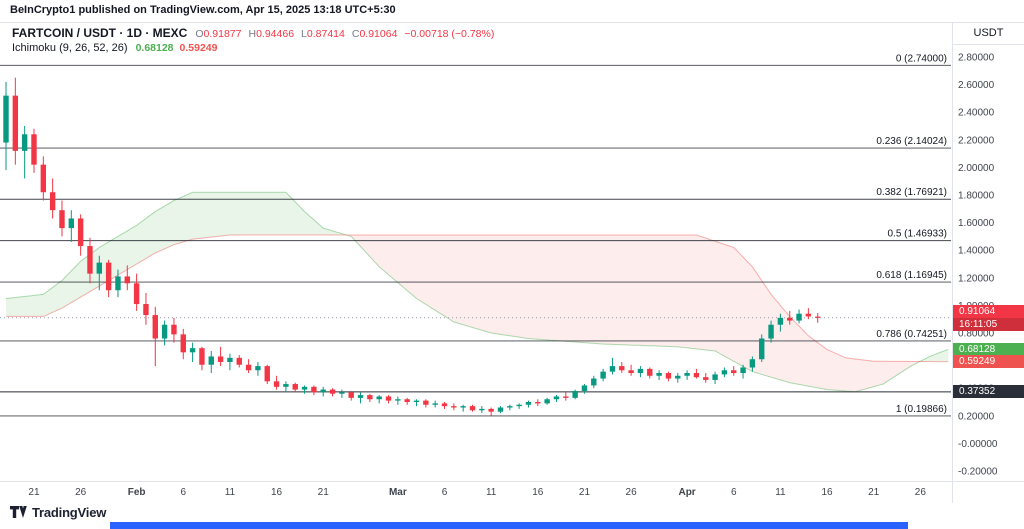 Image resolution: width=1024 pixels, height=529 pixels. I want to click on time-tick-label: 26, so click(81, 492).